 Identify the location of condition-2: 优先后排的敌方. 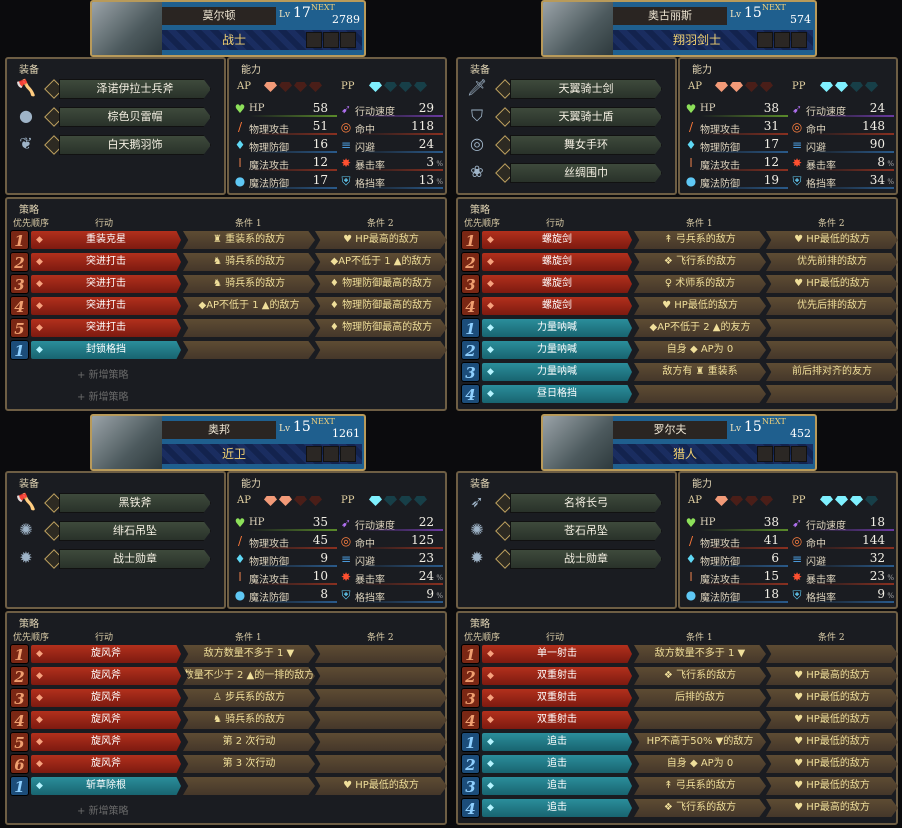
(832, 306).